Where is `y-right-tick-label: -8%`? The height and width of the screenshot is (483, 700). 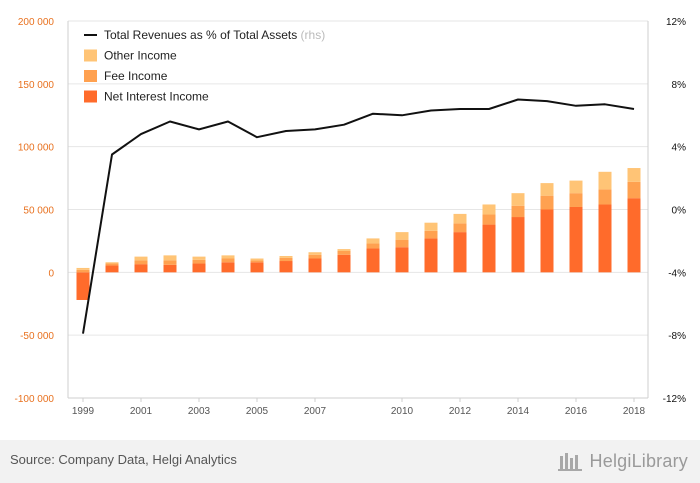 y-right-tick-label: -8% is located at coordinates (677, 336).